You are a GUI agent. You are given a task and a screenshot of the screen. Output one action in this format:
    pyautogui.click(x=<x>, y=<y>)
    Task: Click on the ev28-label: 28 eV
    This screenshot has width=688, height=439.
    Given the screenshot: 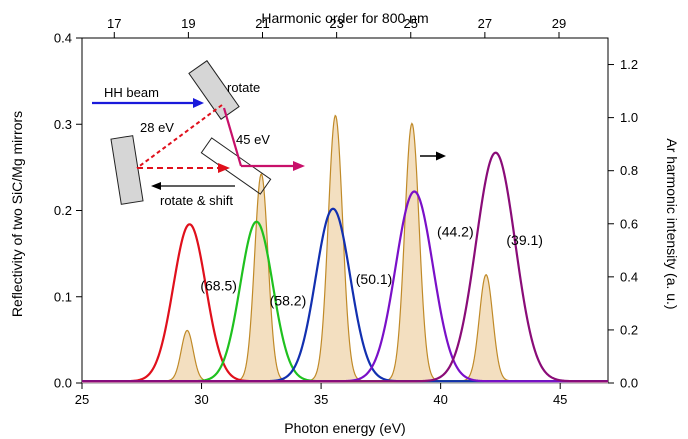 What is the action you would take?
    pyautogui.click(x=157, y=127)
    